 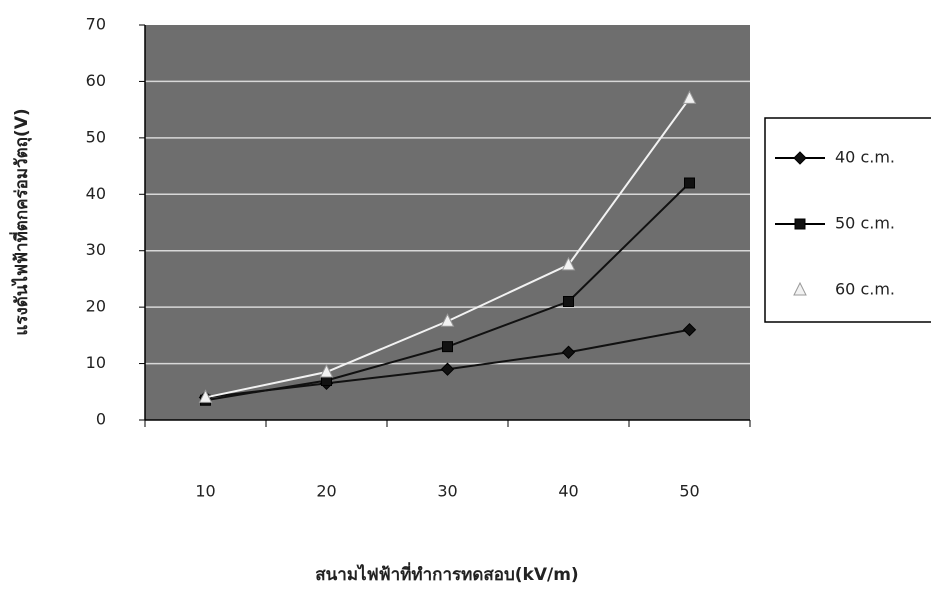 I want to click on legend-label: 50 c.m., so click(x=865, y=223).